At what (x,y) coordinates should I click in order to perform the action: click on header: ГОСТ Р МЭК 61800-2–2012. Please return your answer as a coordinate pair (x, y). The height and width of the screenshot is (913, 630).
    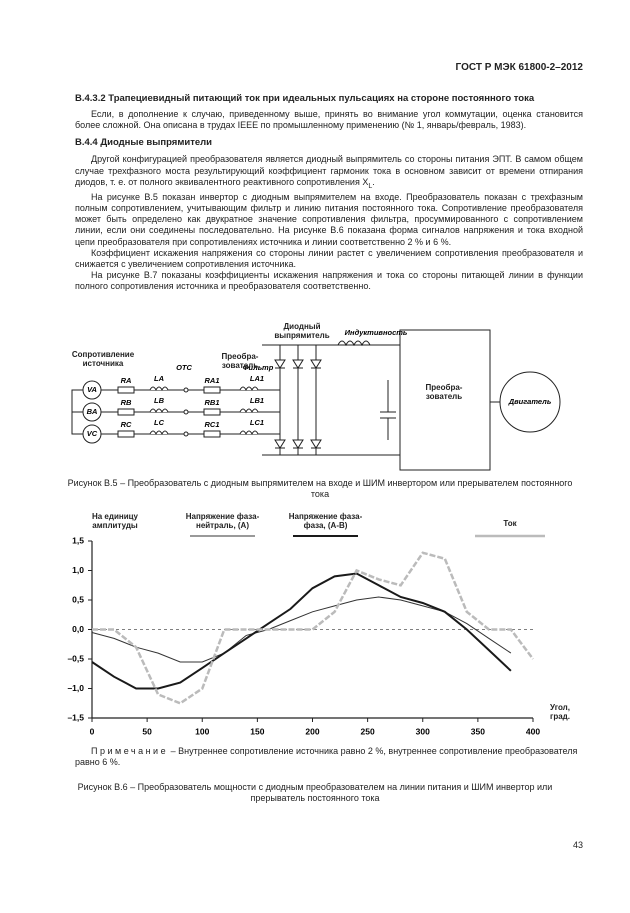
    Looking at the image, I should click on (519, 67).